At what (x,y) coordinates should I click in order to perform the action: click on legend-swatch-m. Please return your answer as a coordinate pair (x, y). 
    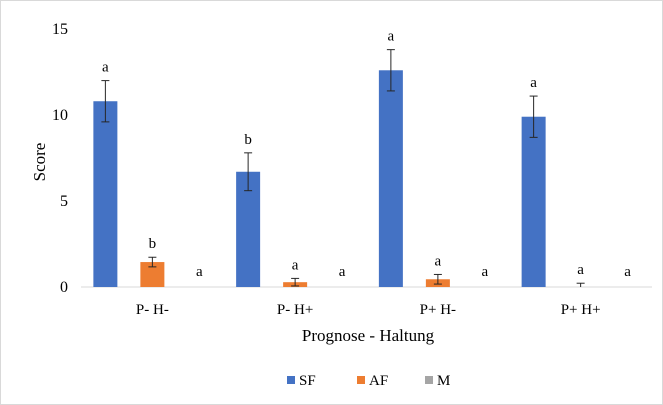
    Looking at the image, I should click on (429, 380).